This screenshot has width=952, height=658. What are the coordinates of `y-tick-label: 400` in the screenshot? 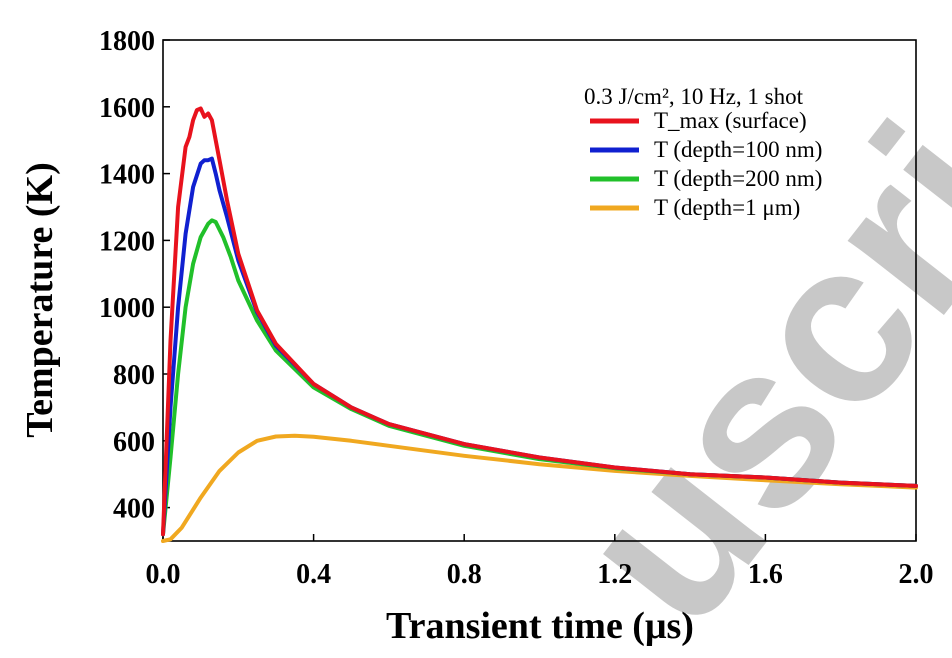 It's located at (134, 509).